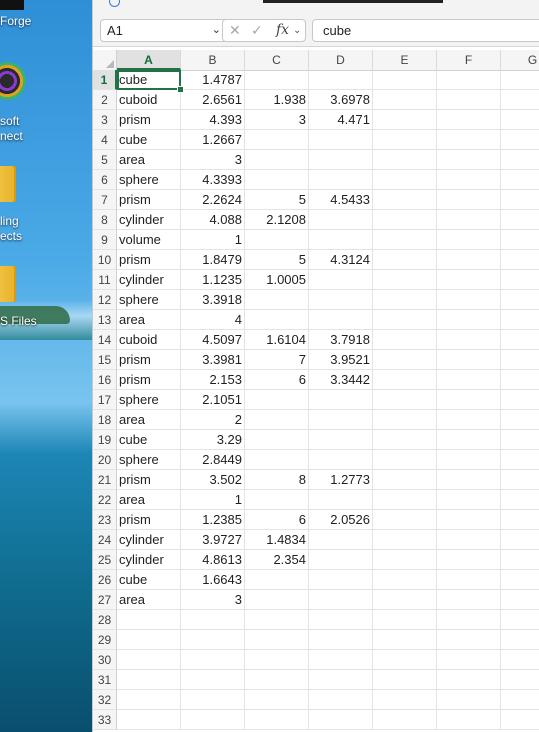 The width and height of the screenshot is (539, 732). What do you see at coordinates (469, 720) in the screenshot?
I see `cell-f33` at bounding box center [469, 720].